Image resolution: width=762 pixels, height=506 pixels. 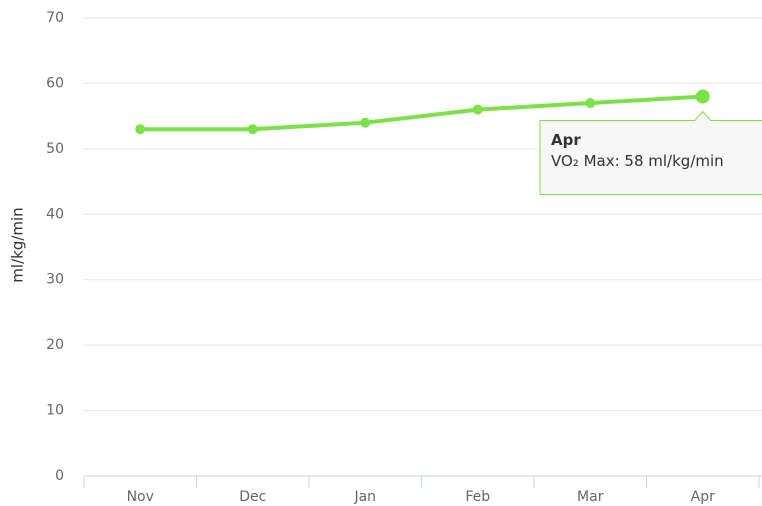 I want to click on tooltip-box, so click(x=650, y=153).